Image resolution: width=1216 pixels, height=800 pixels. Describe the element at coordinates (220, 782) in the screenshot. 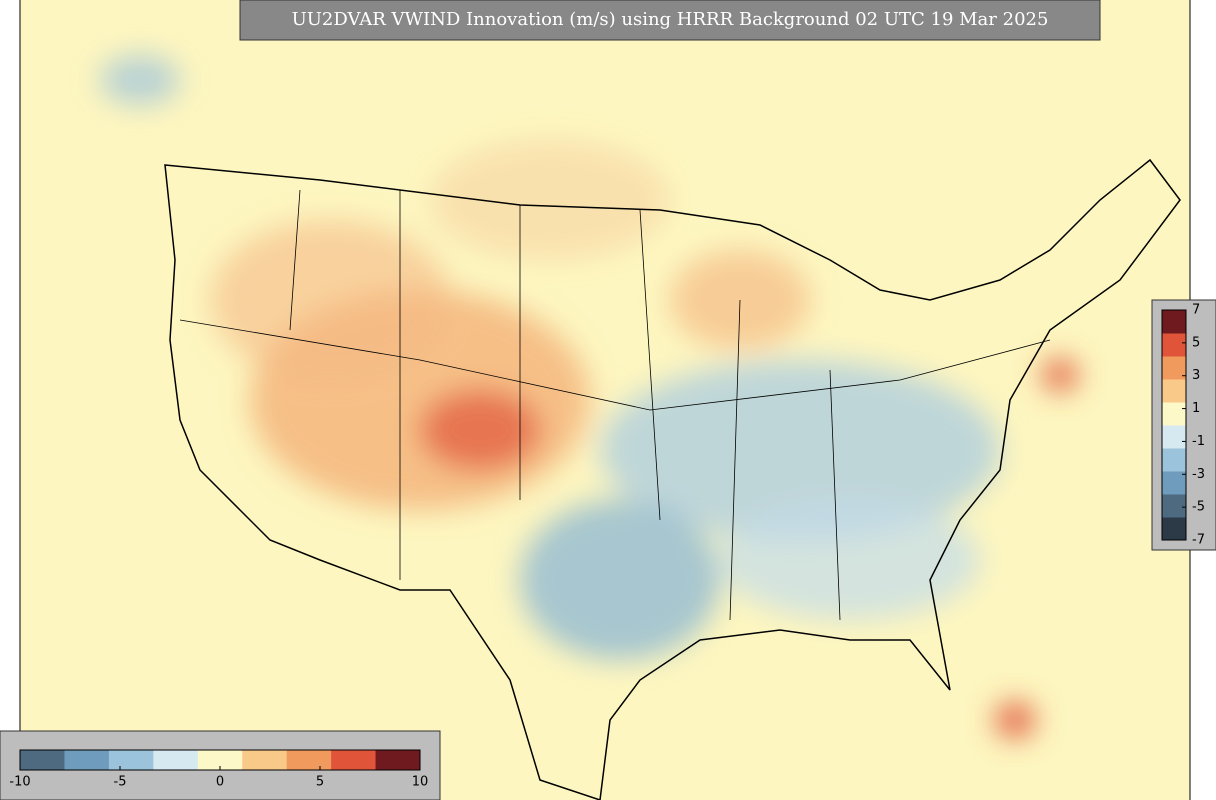

I see `colorbar-tick-label: 0` at that location.